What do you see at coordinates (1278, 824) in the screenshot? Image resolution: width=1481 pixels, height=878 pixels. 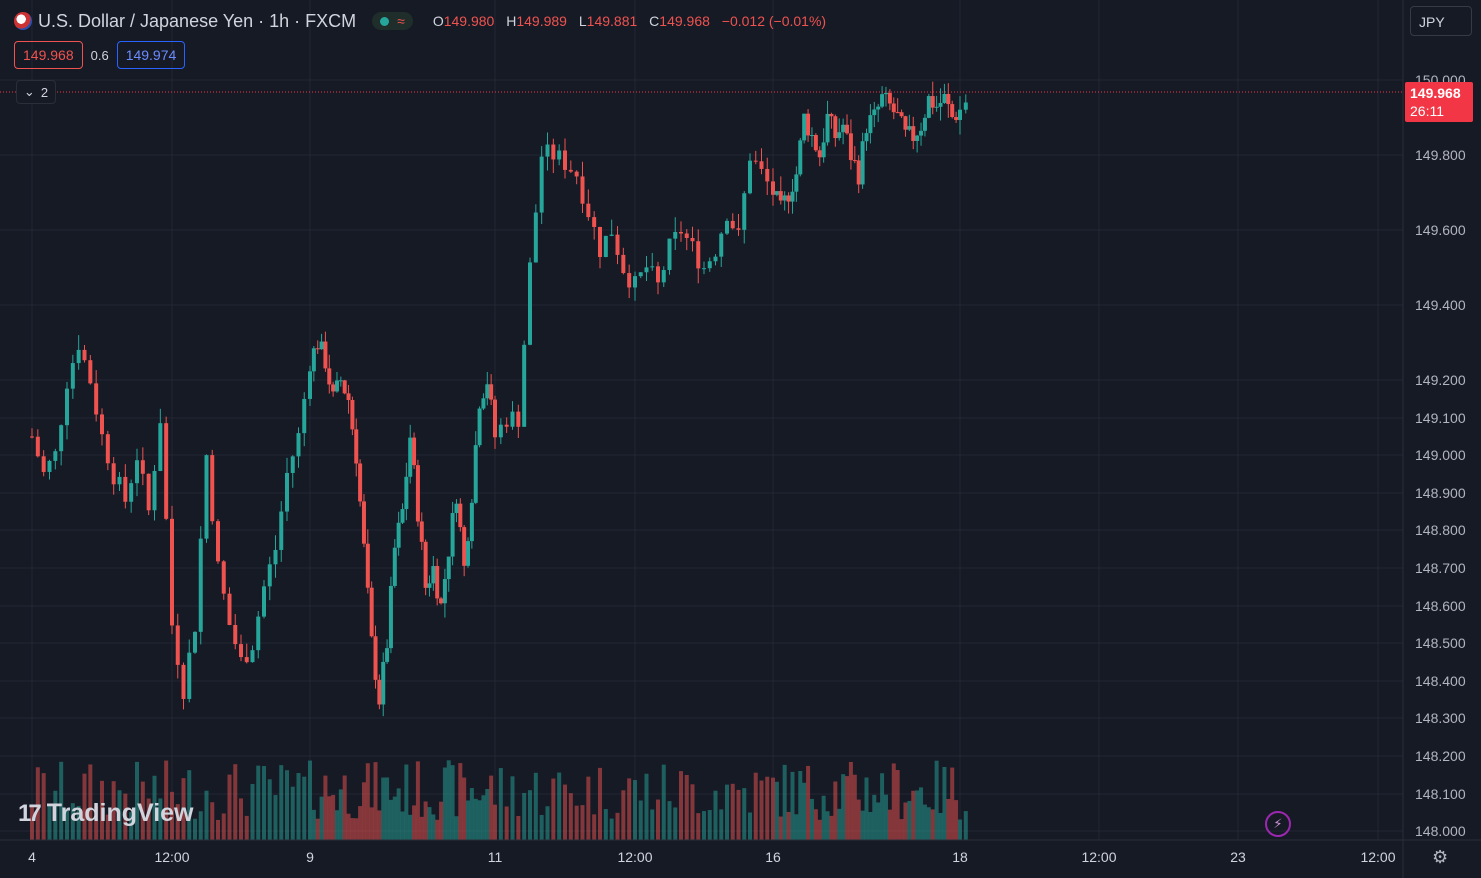 I see `lightning-icon: ⚡` at bounding box center [1278, 824].